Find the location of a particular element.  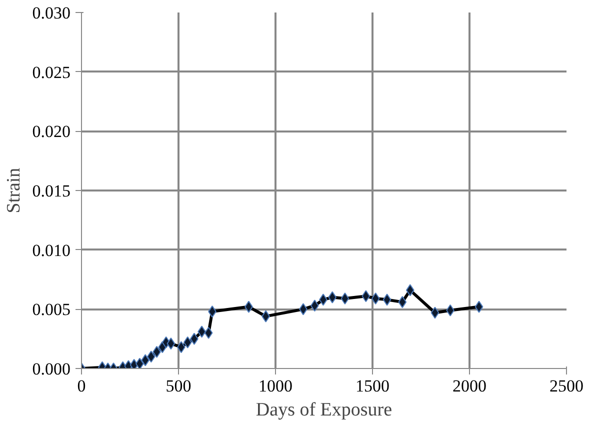

x-tick-label: 1500 is located at coordinates (373, 386).